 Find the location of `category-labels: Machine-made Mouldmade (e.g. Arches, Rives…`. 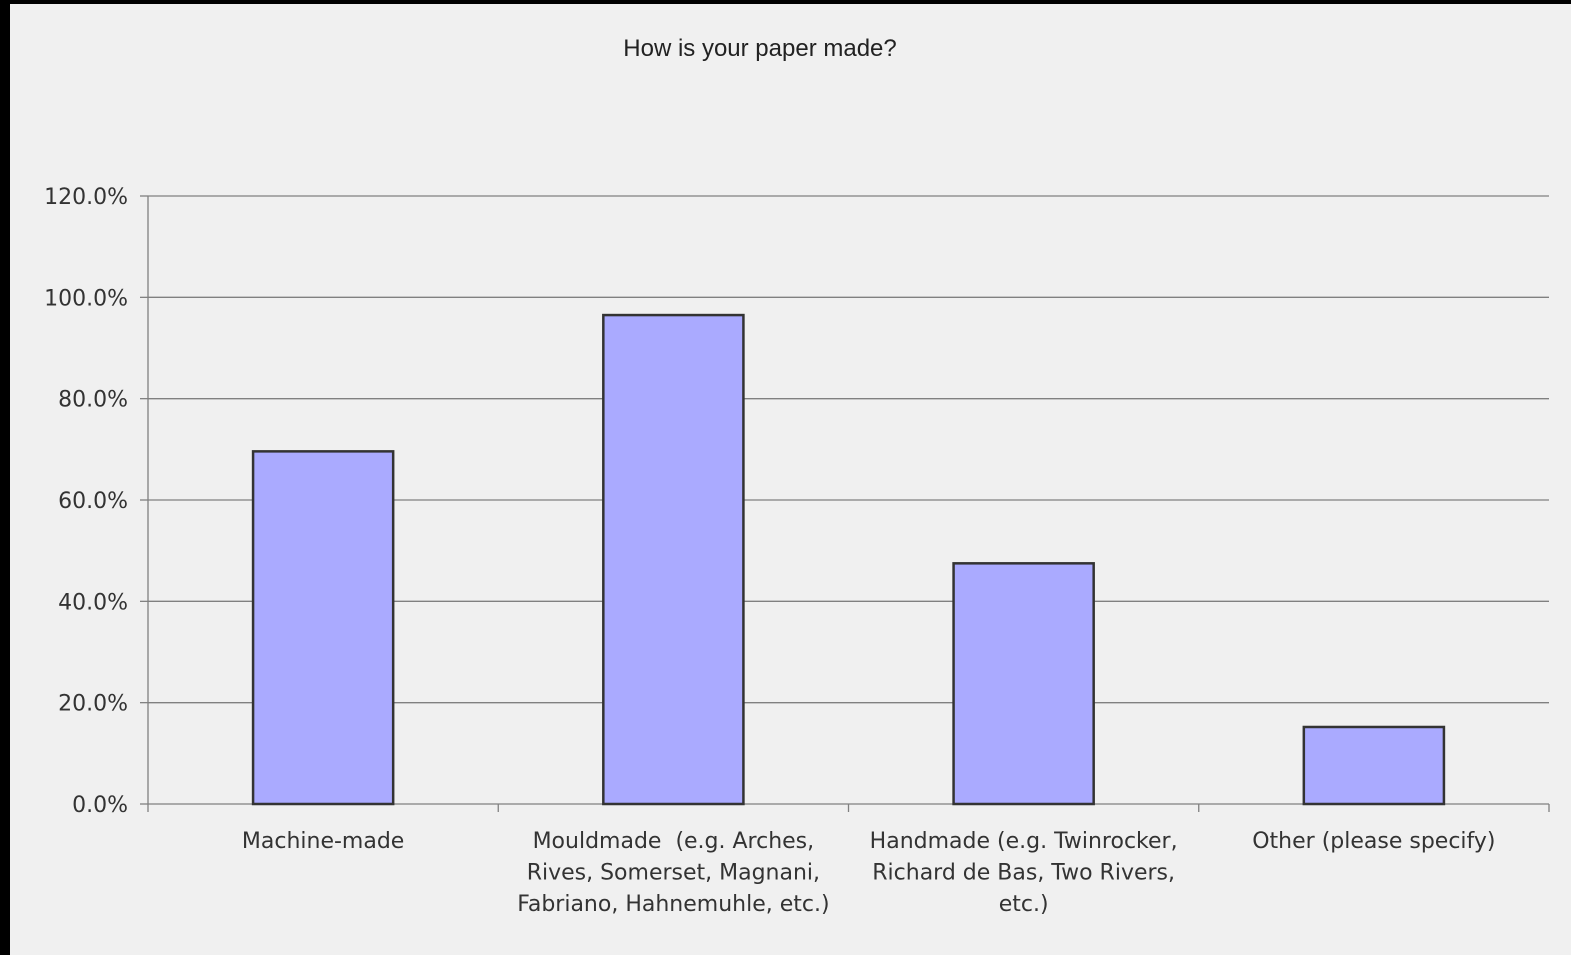

category-labels: Machine-made Mouldmade (e.g. Arches, Rives… is located at coordinates (869, 873).